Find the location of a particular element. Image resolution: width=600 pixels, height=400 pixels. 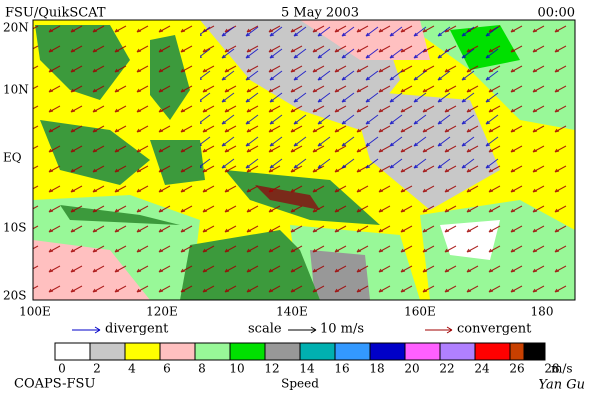

lon-label: 160E is located at coordinates (420, 312).